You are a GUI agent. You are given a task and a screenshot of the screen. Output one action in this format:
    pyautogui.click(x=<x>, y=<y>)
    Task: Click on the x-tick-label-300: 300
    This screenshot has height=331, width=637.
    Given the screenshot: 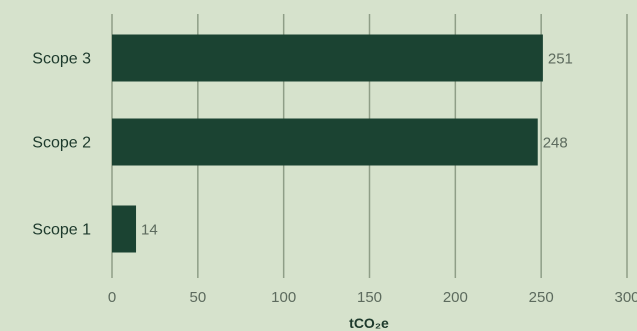 What is the action you would take?
    pyautogui.click(x=625, y=297)
    